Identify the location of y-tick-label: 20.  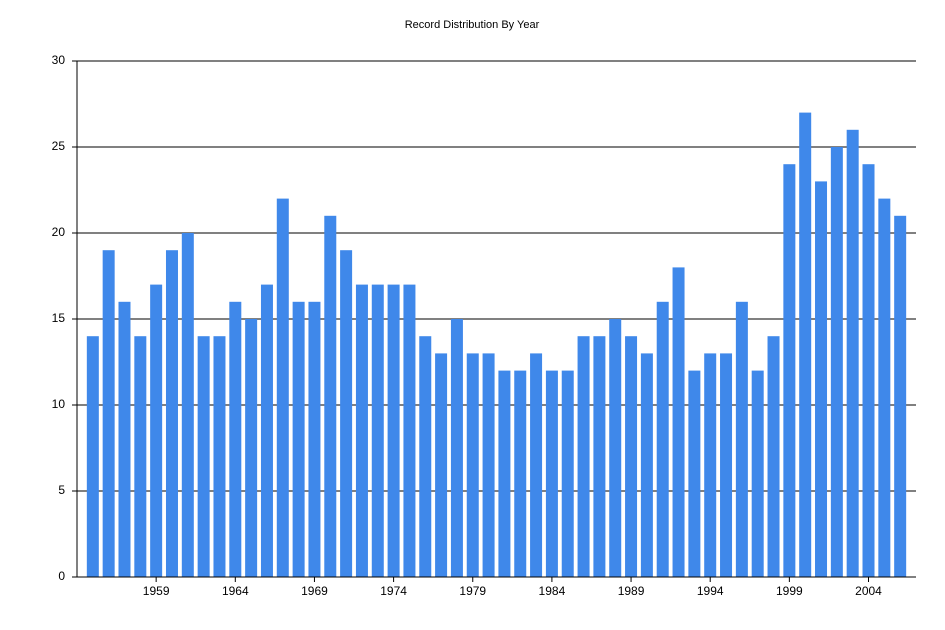
(59, 232).